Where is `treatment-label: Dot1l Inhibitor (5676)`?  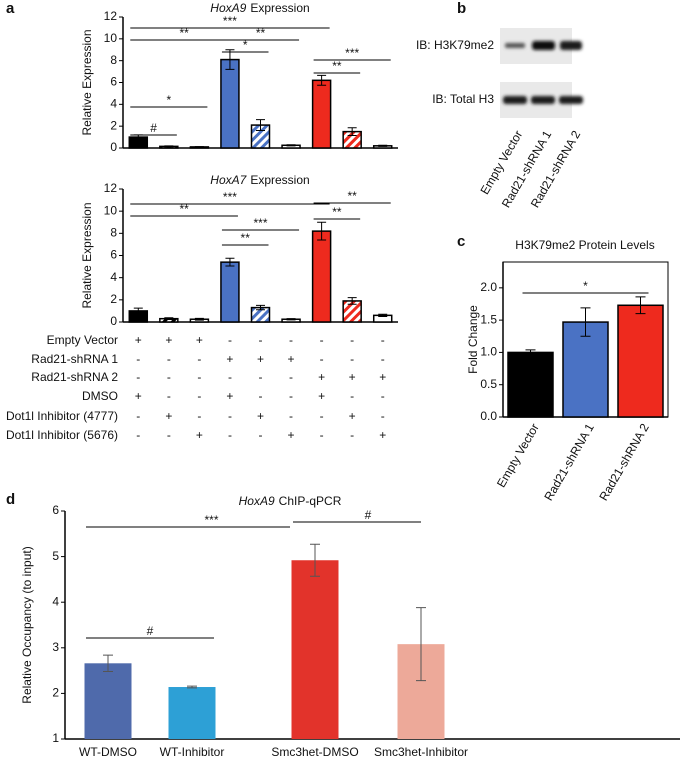
treatment-label: Dot1l Inhibitor (5676) is located at coordinates (62, 435).